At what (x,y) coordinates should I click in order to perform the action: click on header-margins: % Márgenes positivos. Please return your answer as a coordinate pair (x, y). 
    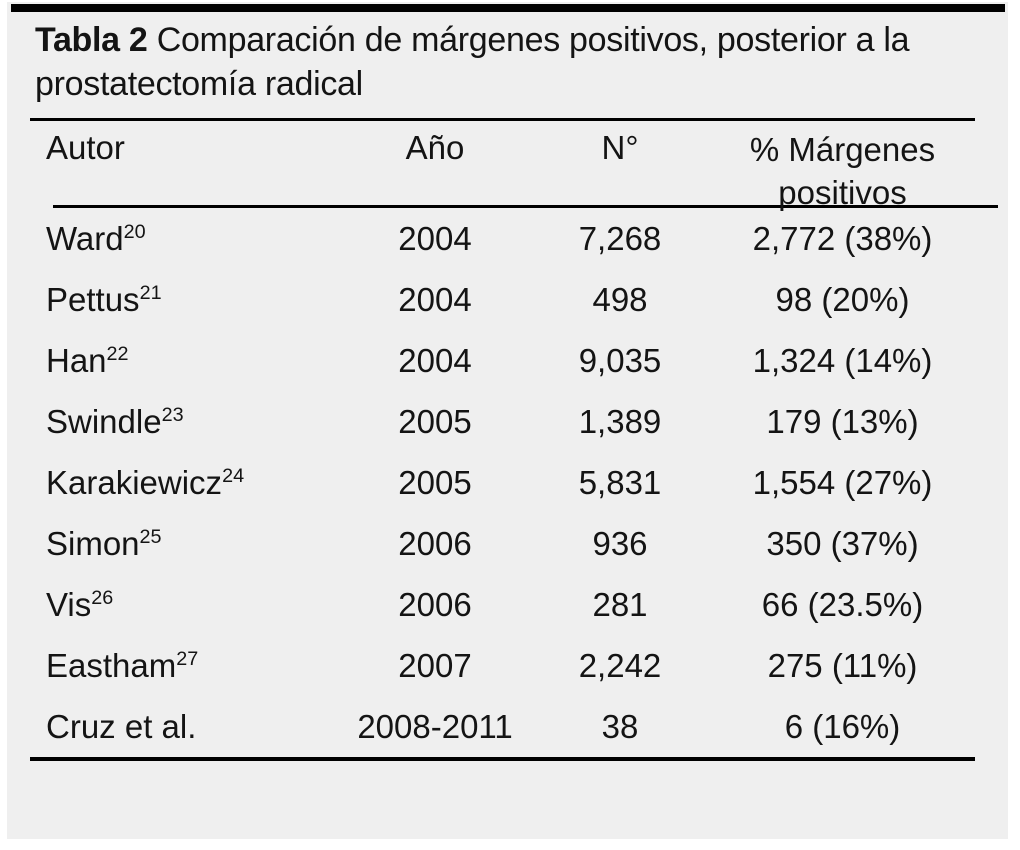
    Looking at the image, I should click on (842, 171).